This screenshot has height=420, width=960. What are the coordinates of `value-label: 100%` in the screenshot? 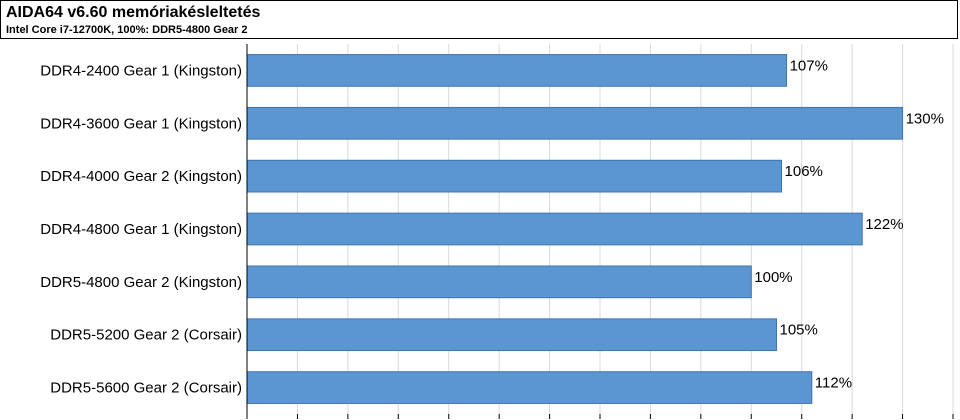 It's located at (773, 277).